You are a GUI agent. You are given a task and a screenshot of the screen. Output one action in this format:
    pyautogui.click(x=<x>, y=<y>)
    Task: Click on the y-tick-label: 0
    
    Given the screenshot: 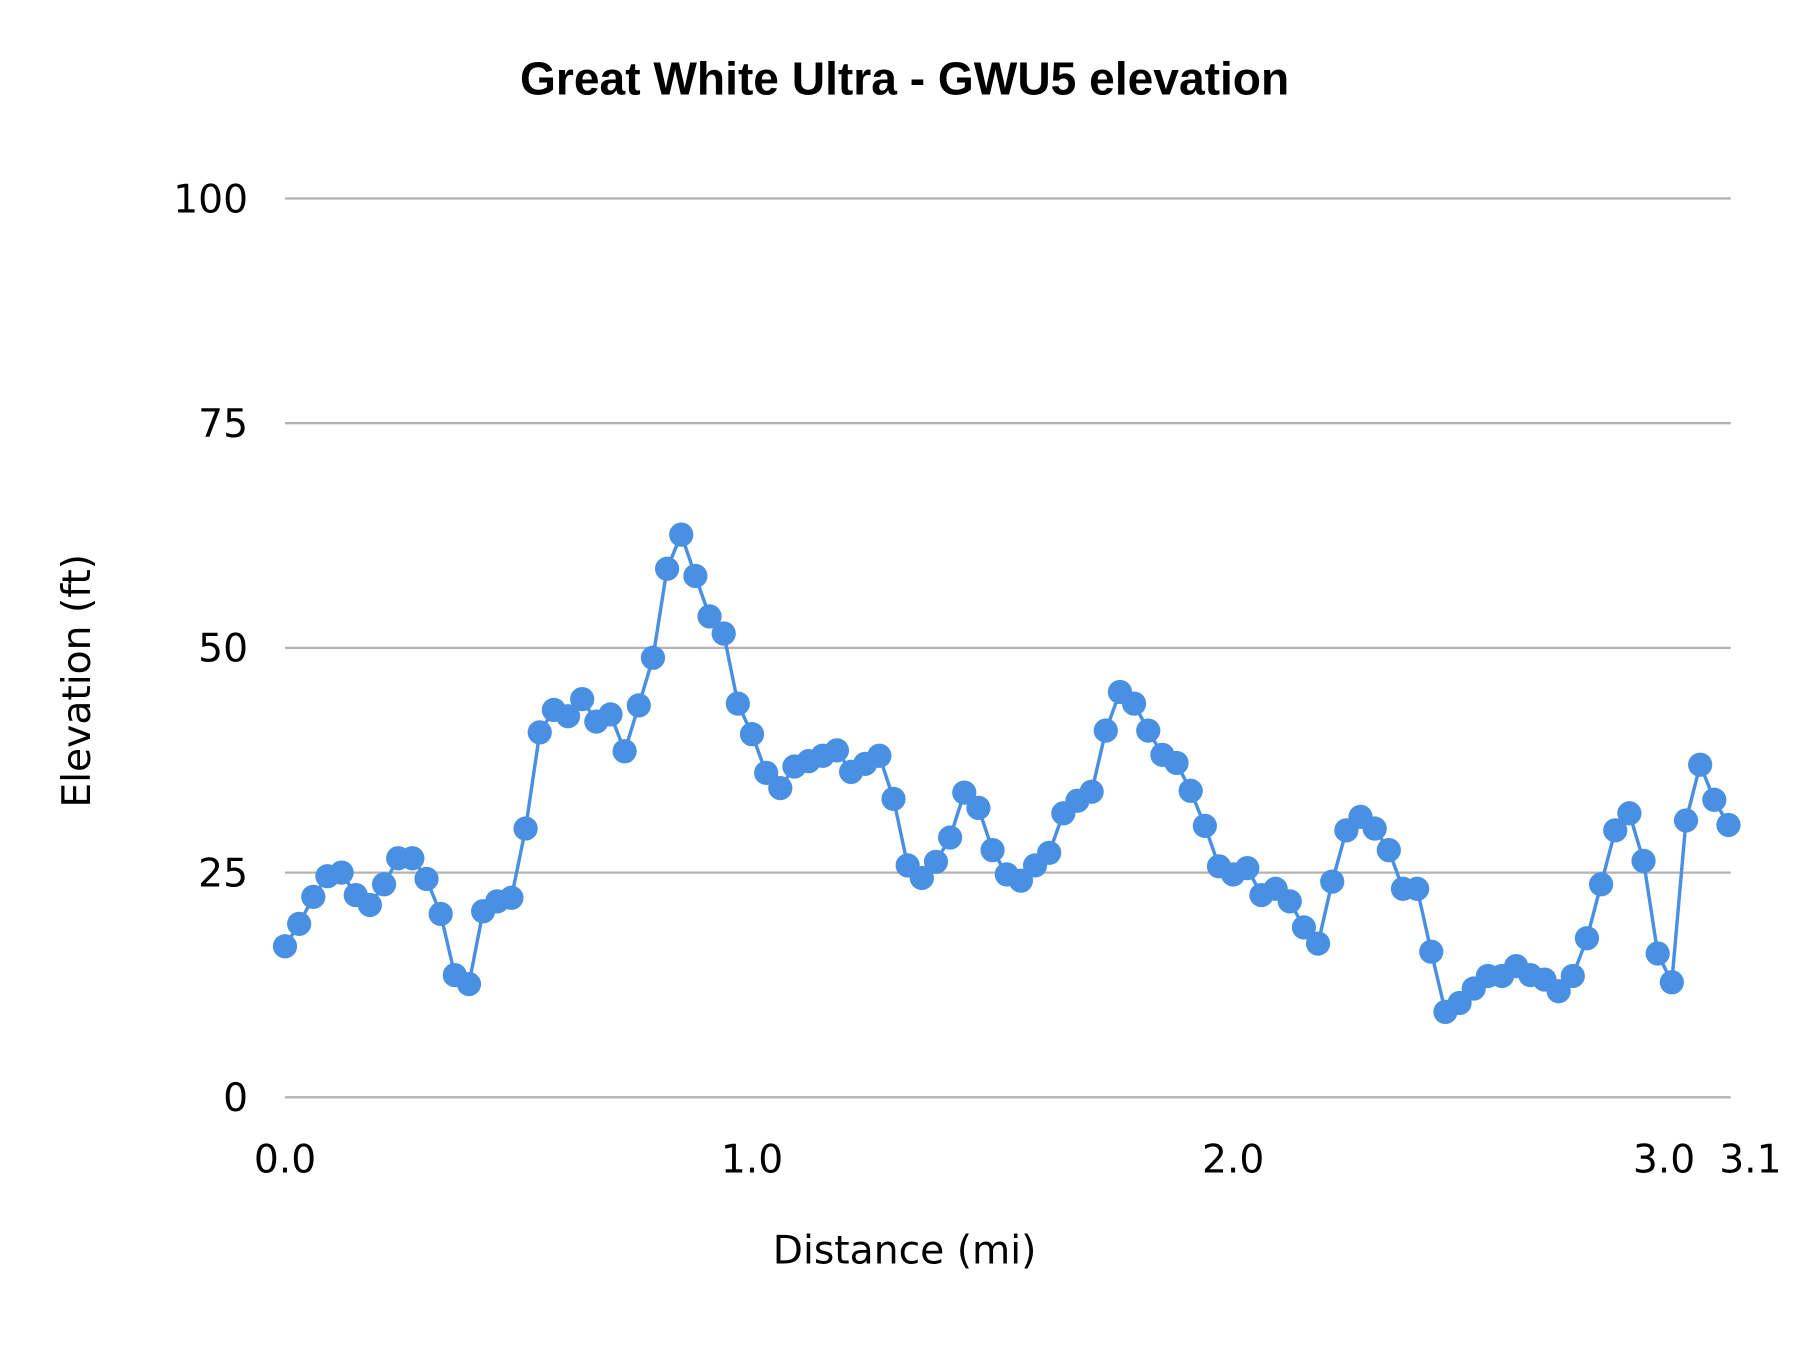 What is the action you would take?
    pyautogui.click(x=235, y=1098)
    